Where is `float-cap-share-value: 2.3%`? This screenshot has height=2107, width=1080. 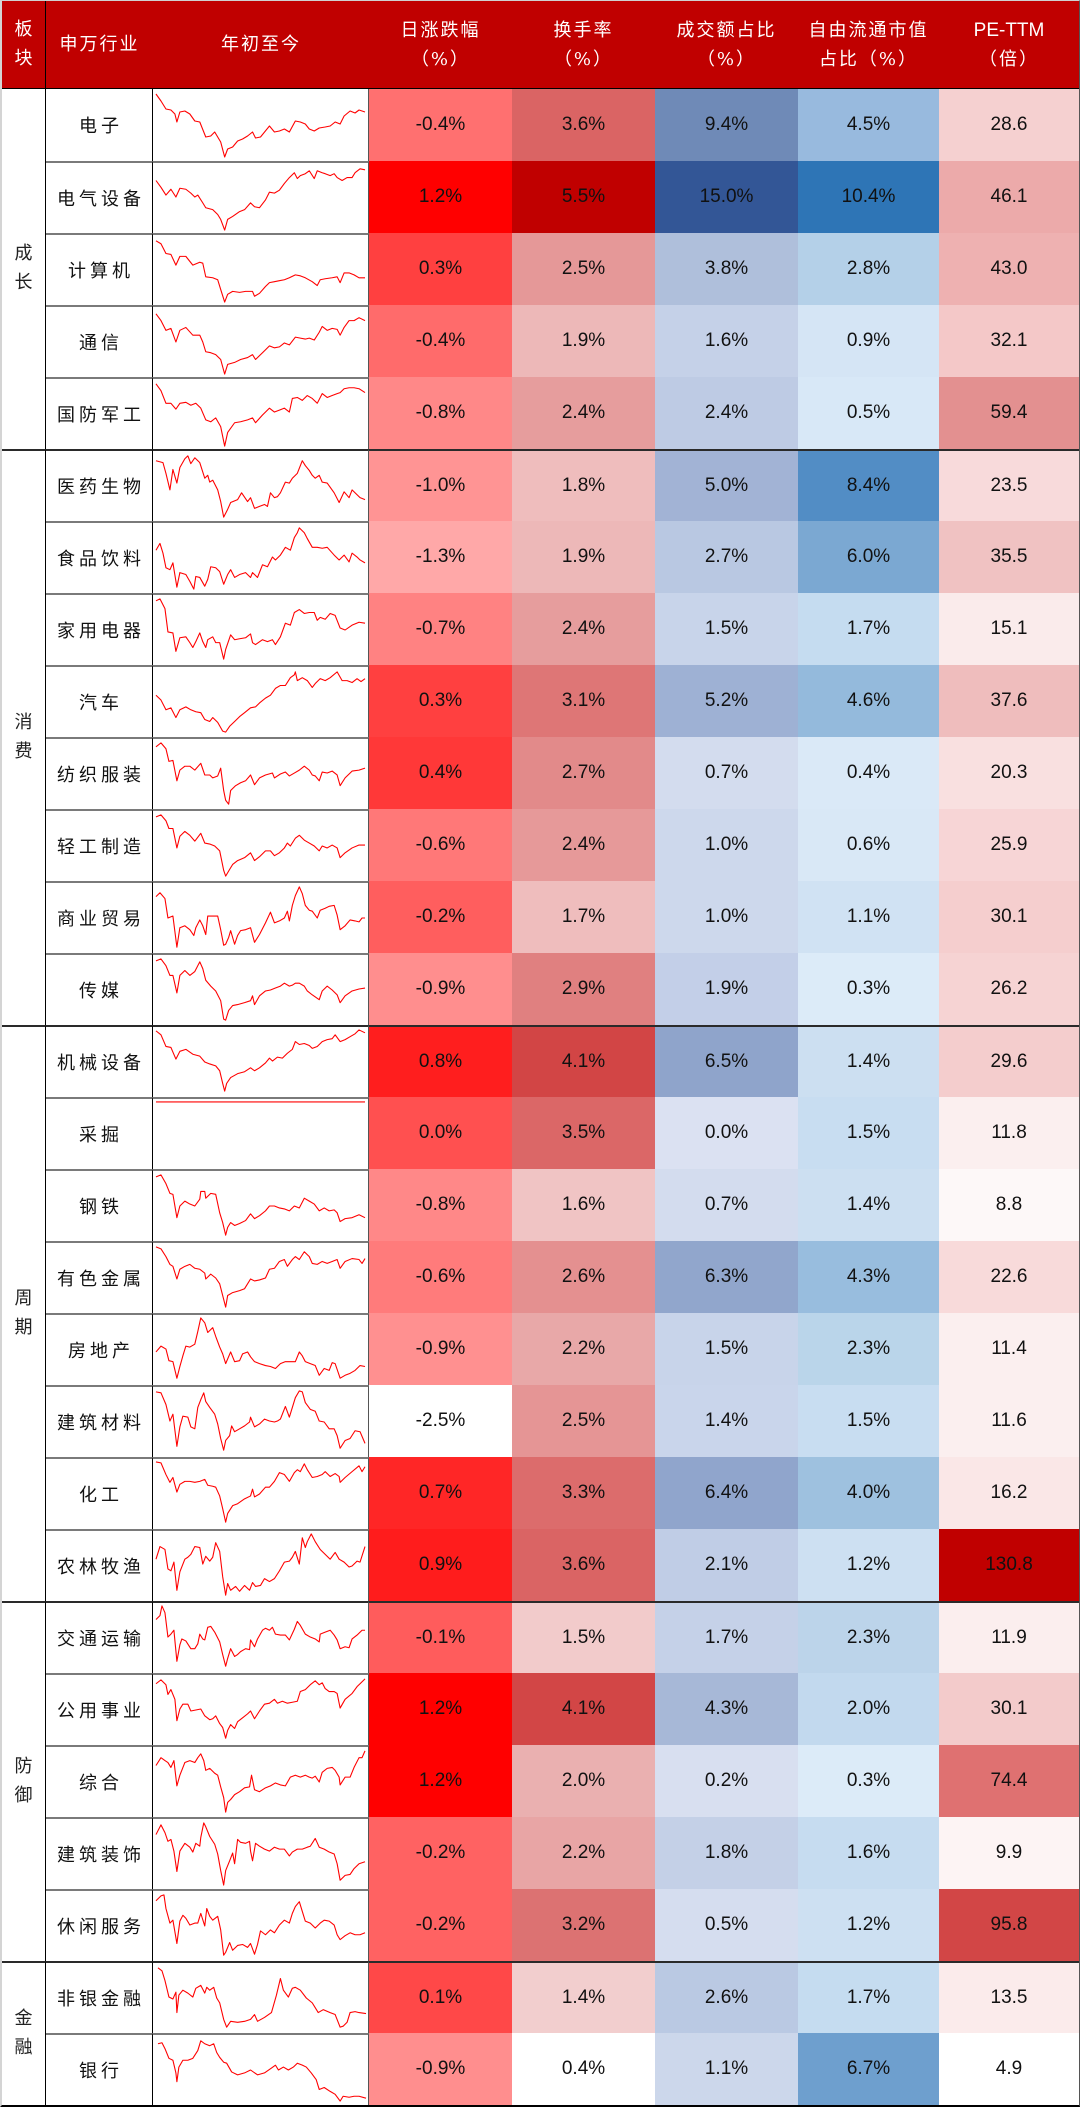
float-cap-share-value: 2.3% is located at coordinates (868, 1348).